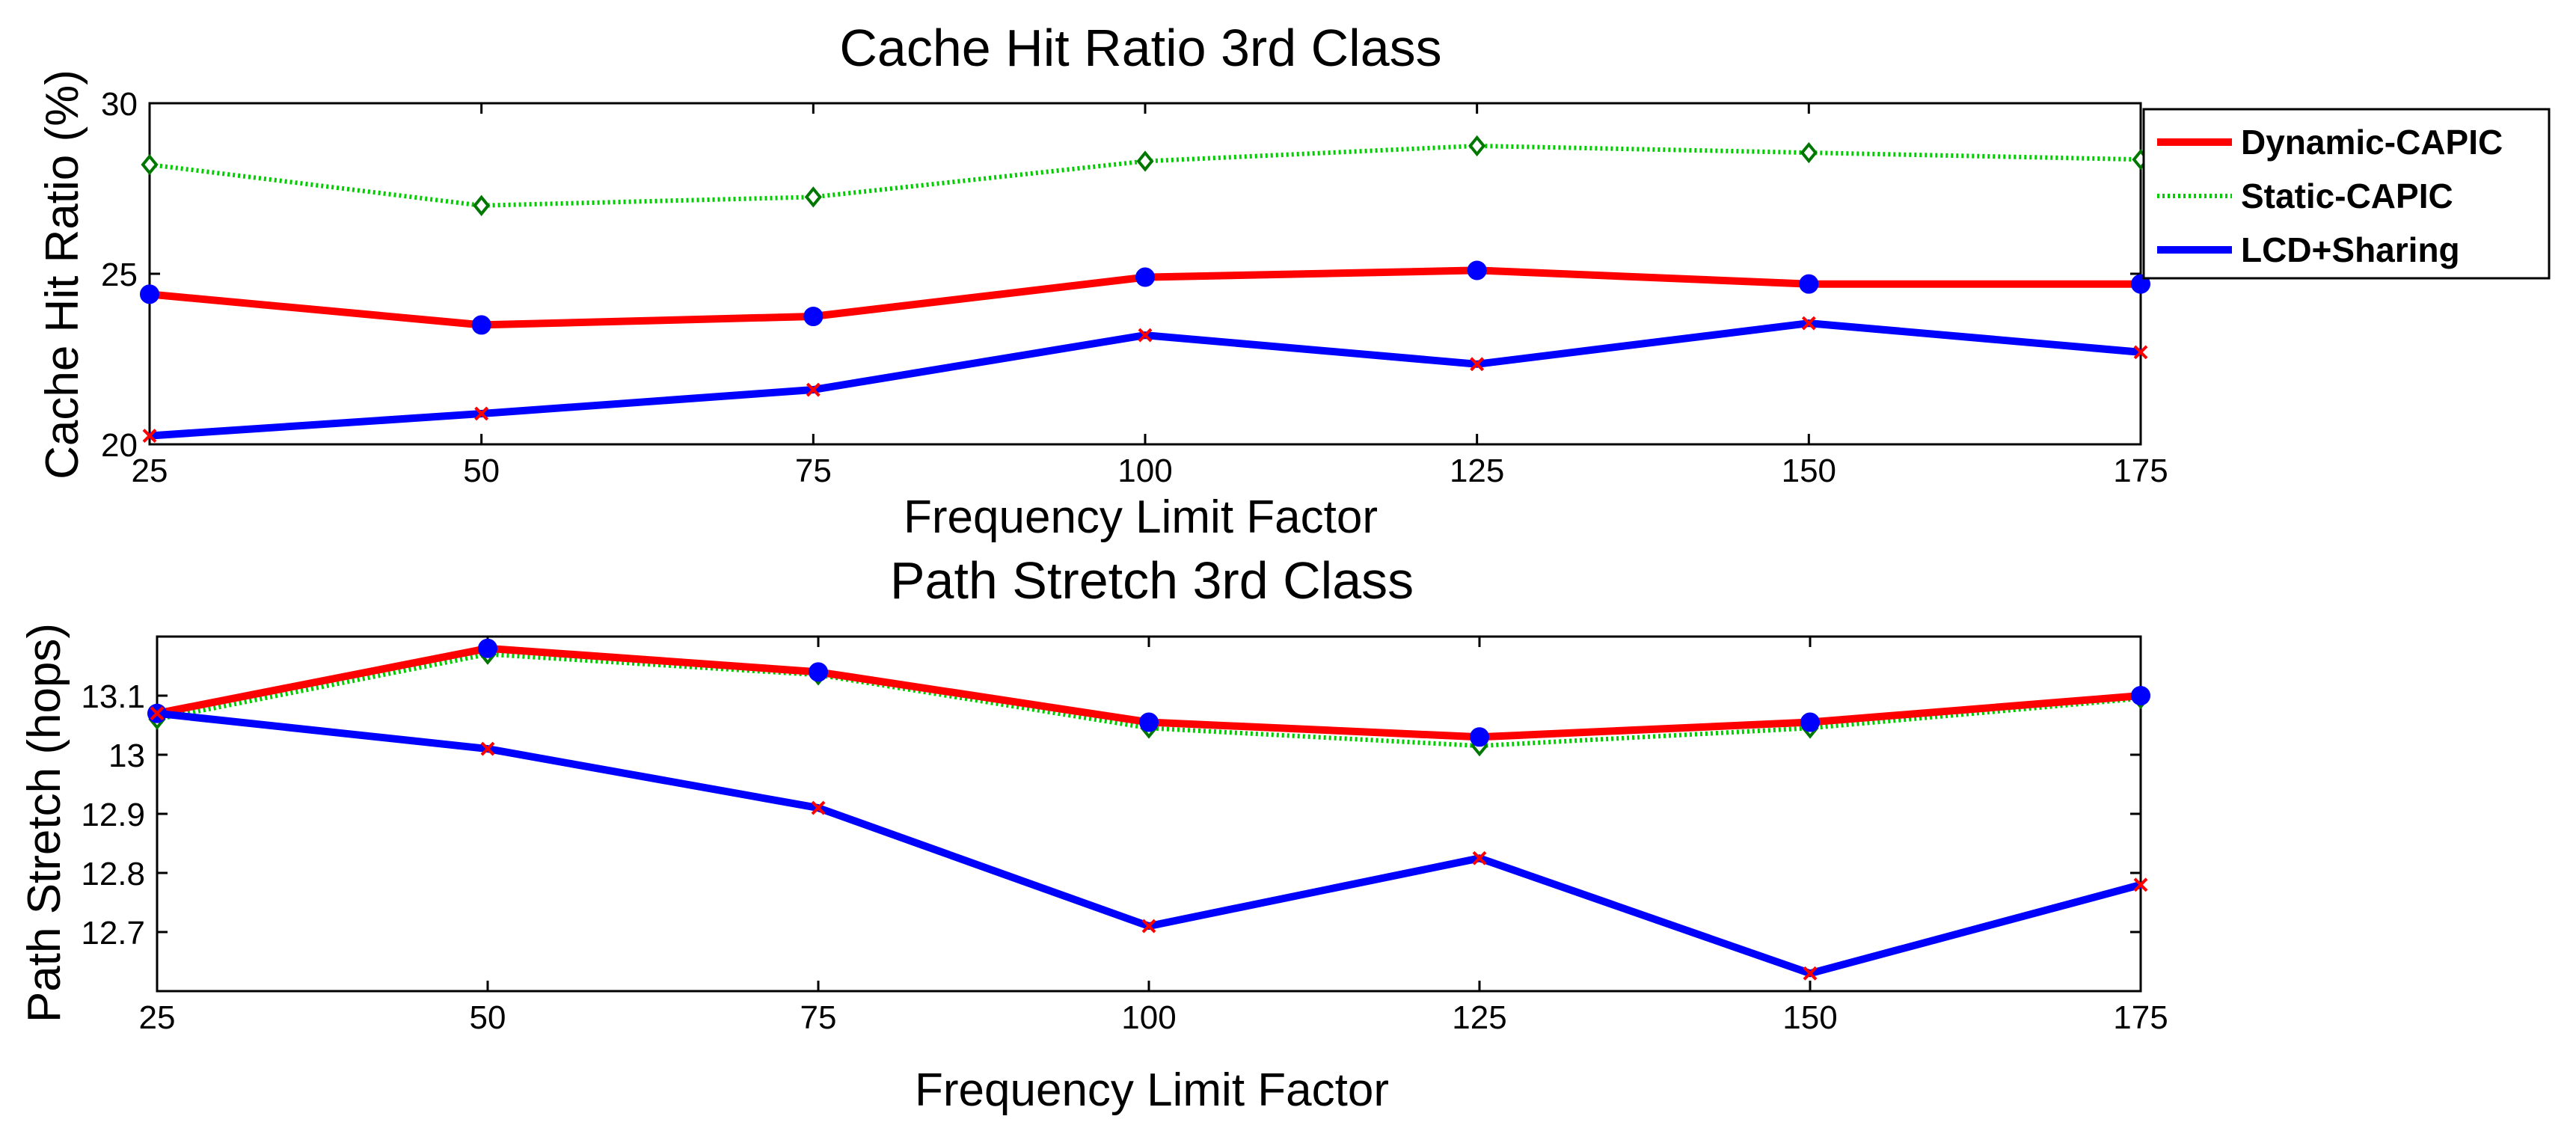 The image size is (2576, 1131). I want to click on legend-label-lcd-sharing: LCD+Sharing, so click(2350, 249).